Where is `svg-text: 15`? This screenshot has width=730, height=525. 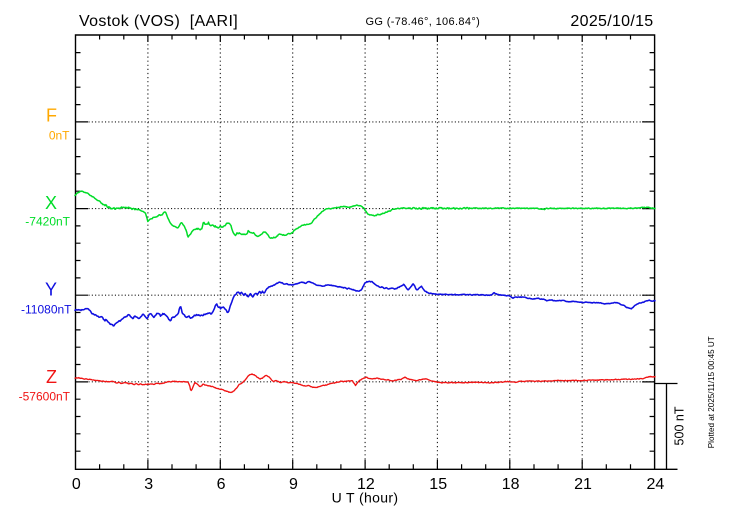 svg-text: 15 is located at coordinates (438, 484).